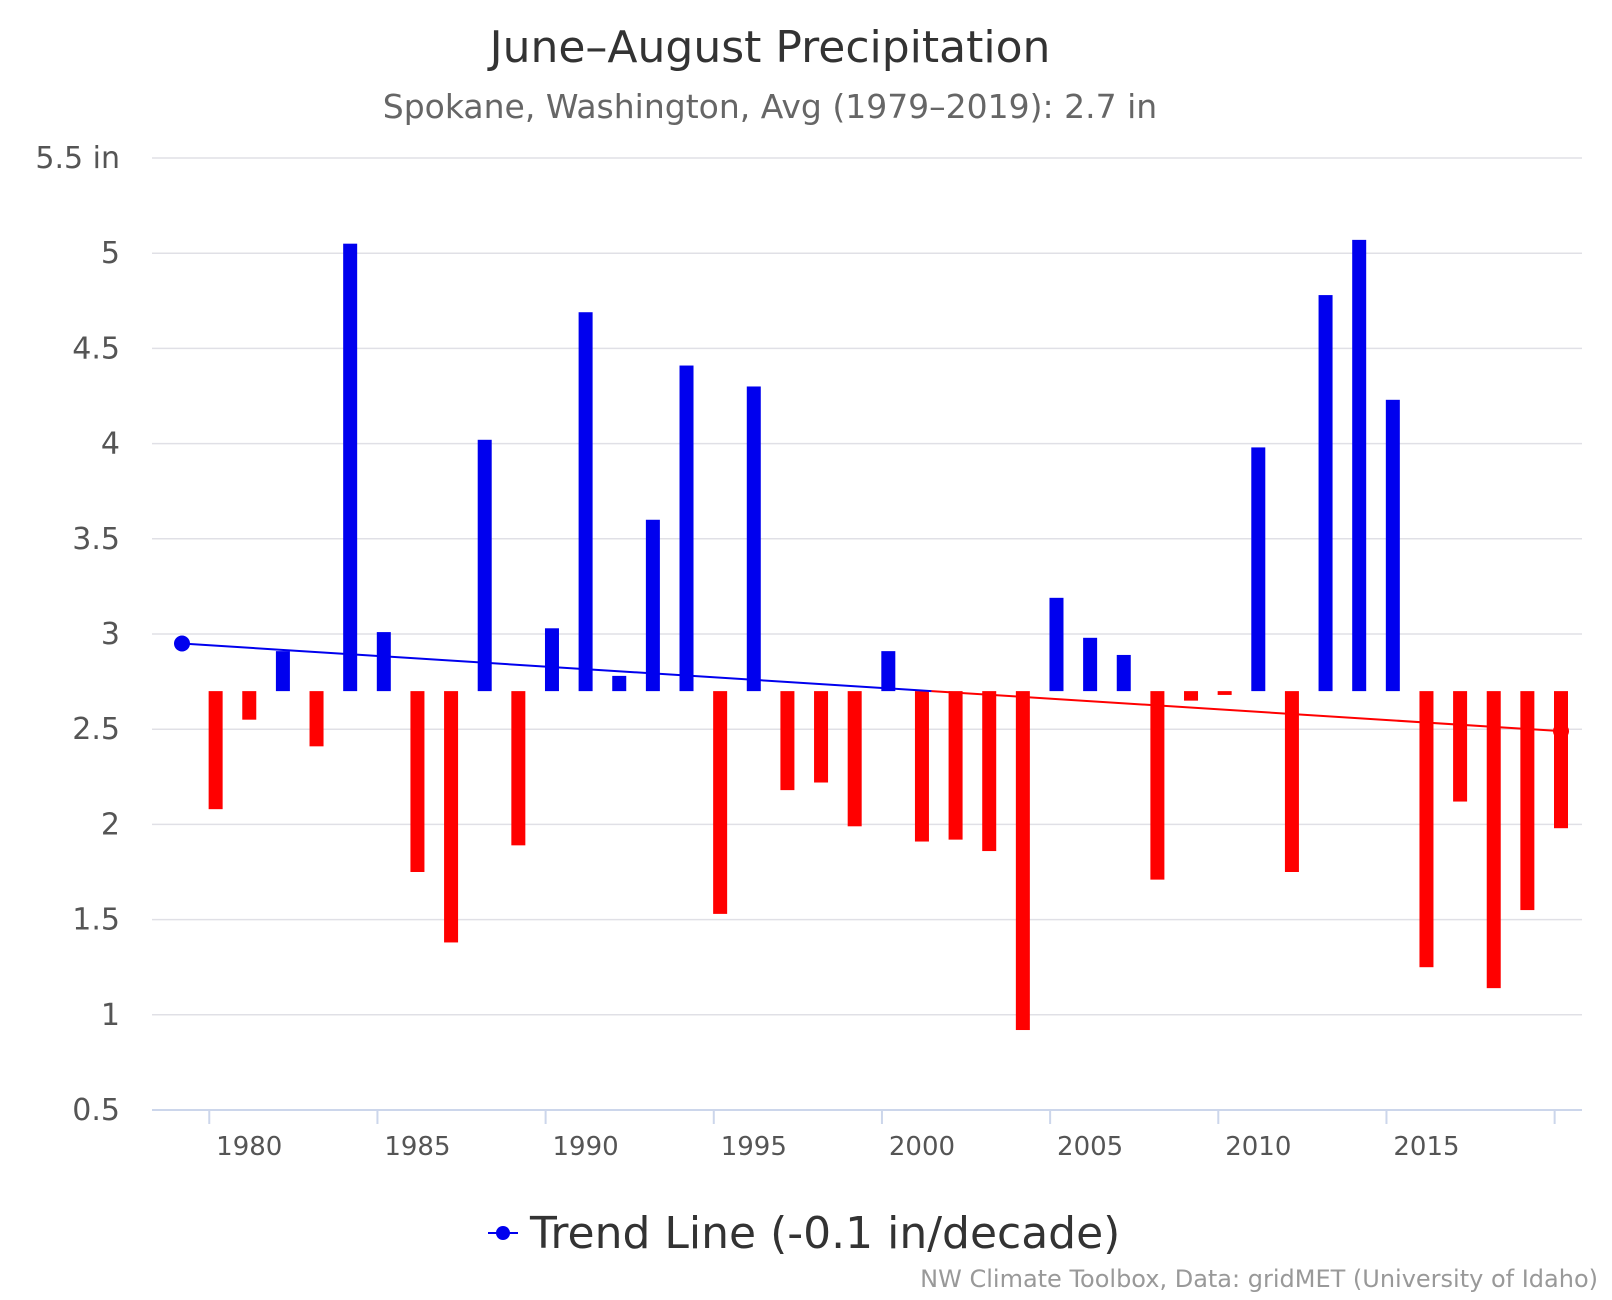 This screenshot has width=1612, height=1300. I want to click on y-tick-label: 4, so click(110, 444).